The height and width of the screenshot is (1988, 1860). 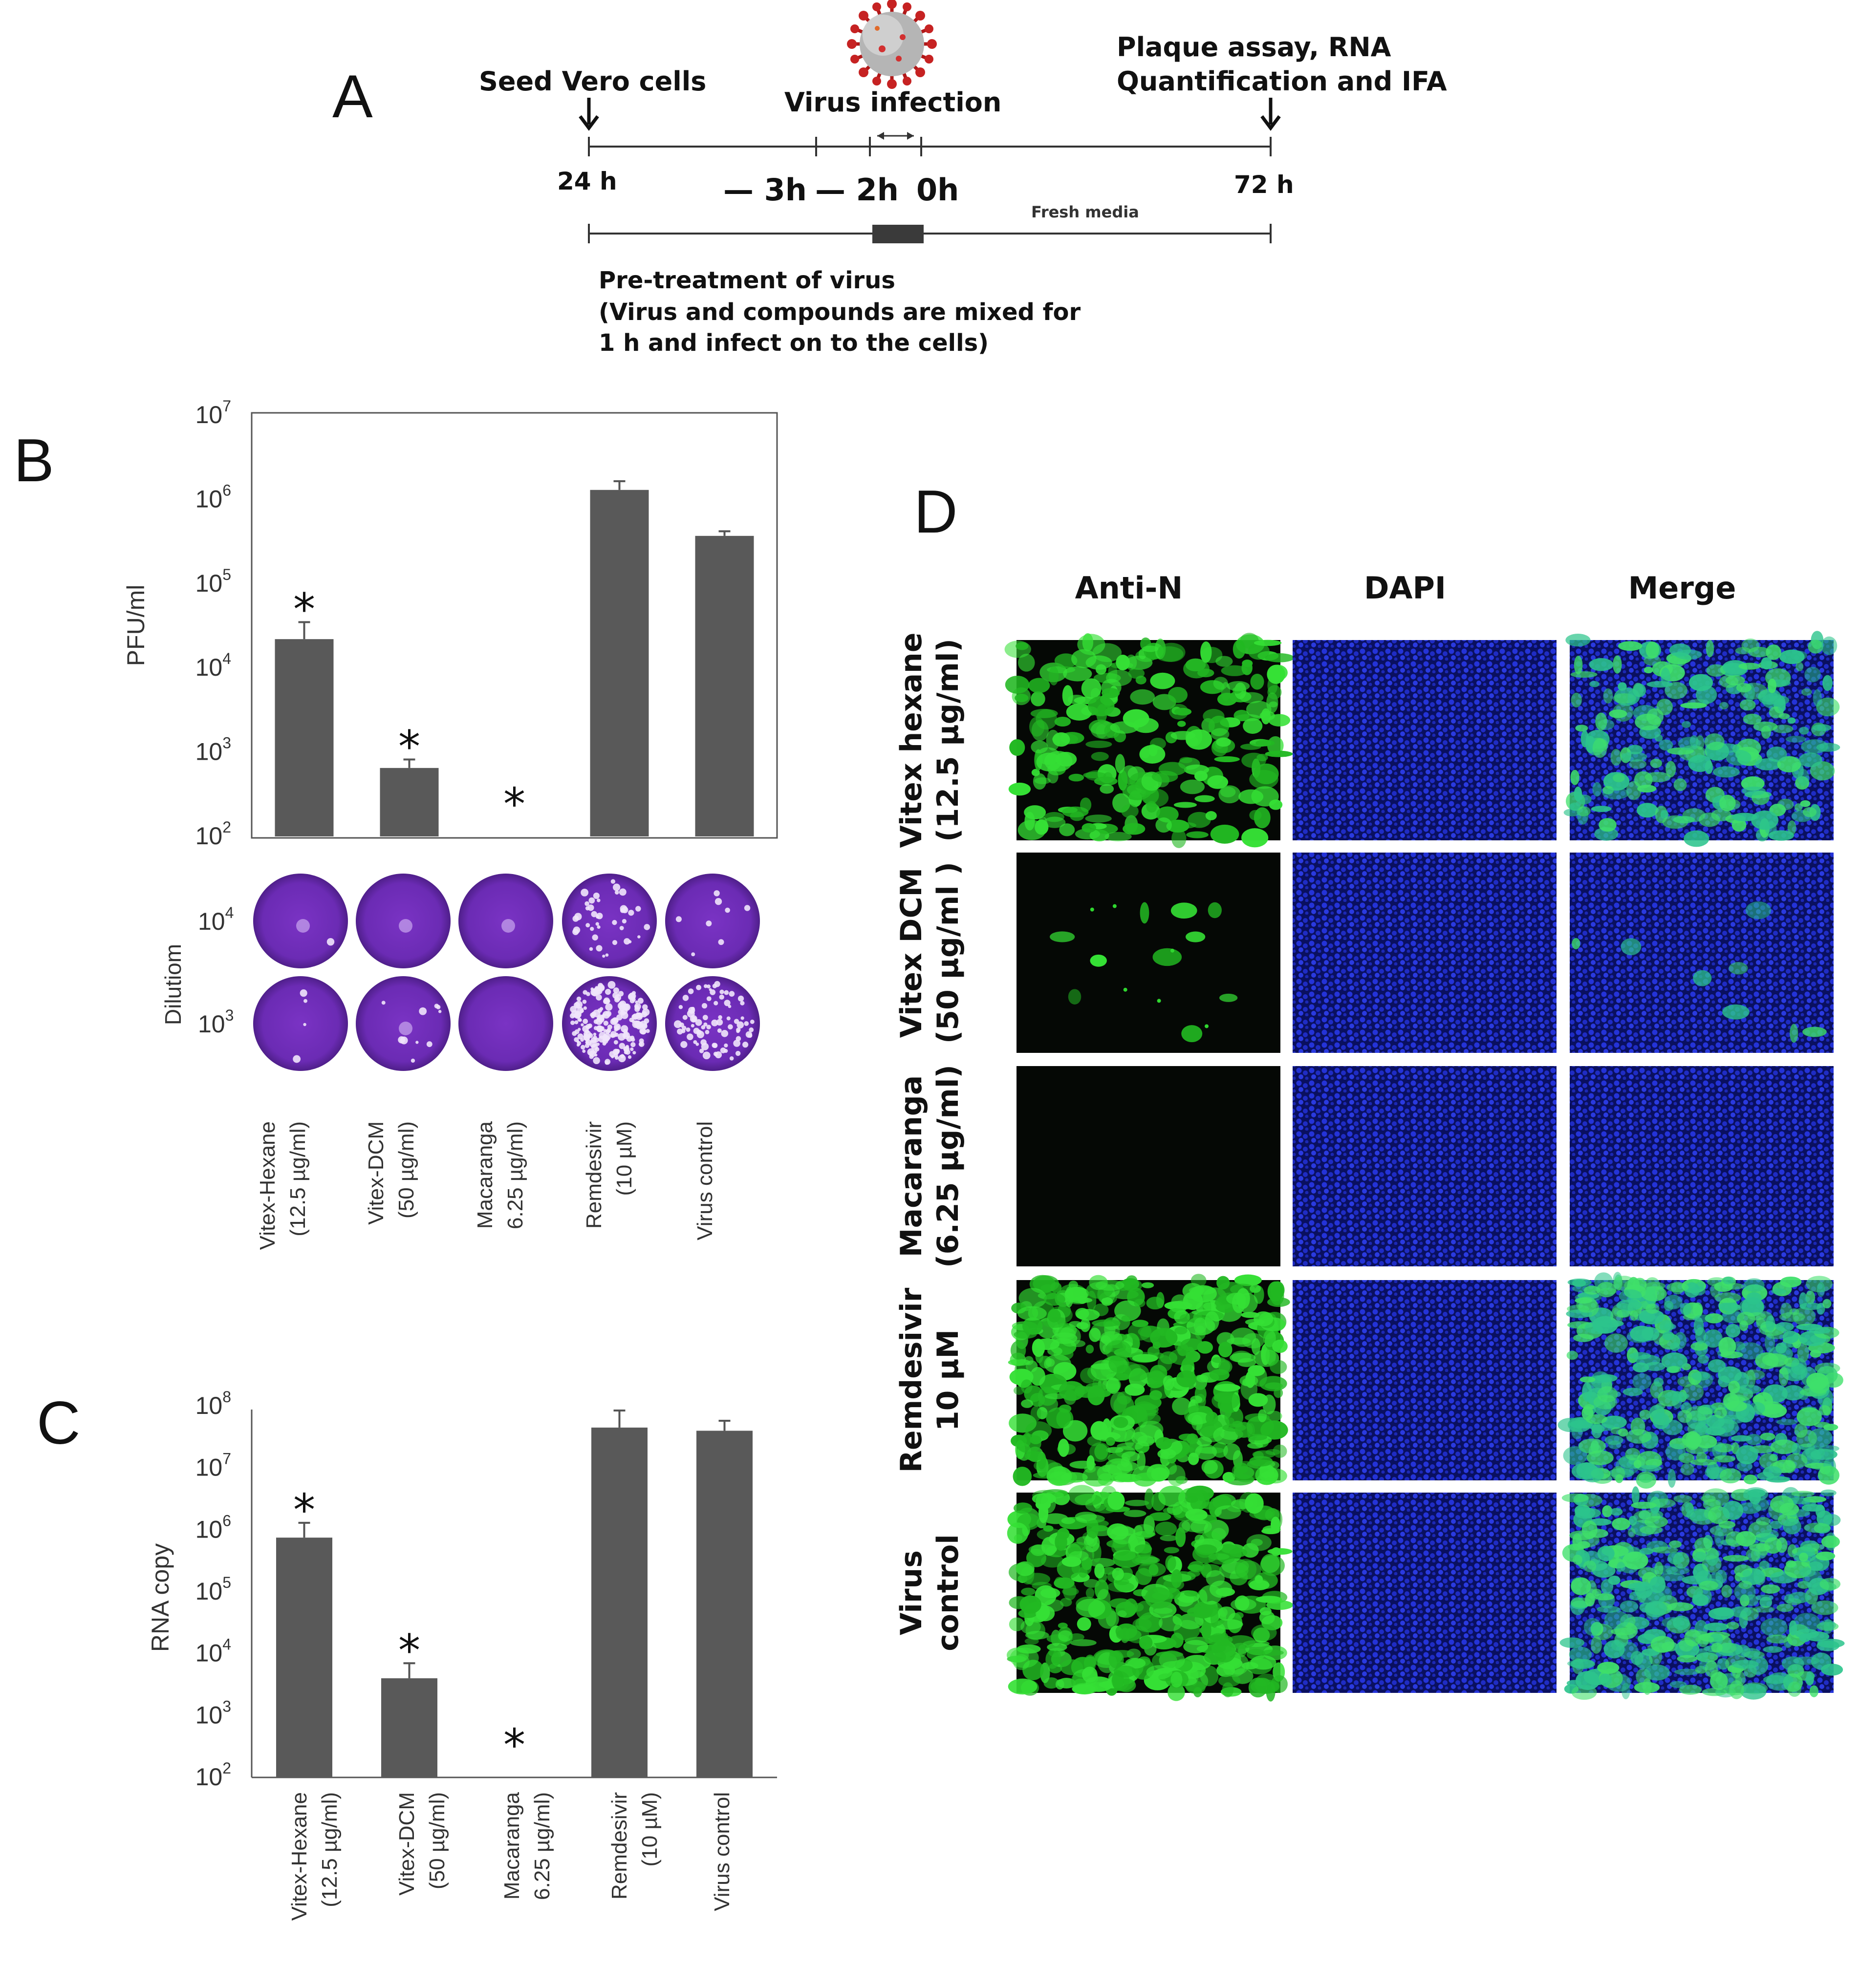 What do you see at coordinates (216, 1022) in the screenshot?
I see `dilution-value: 103` at bounding box center [216, 1022].